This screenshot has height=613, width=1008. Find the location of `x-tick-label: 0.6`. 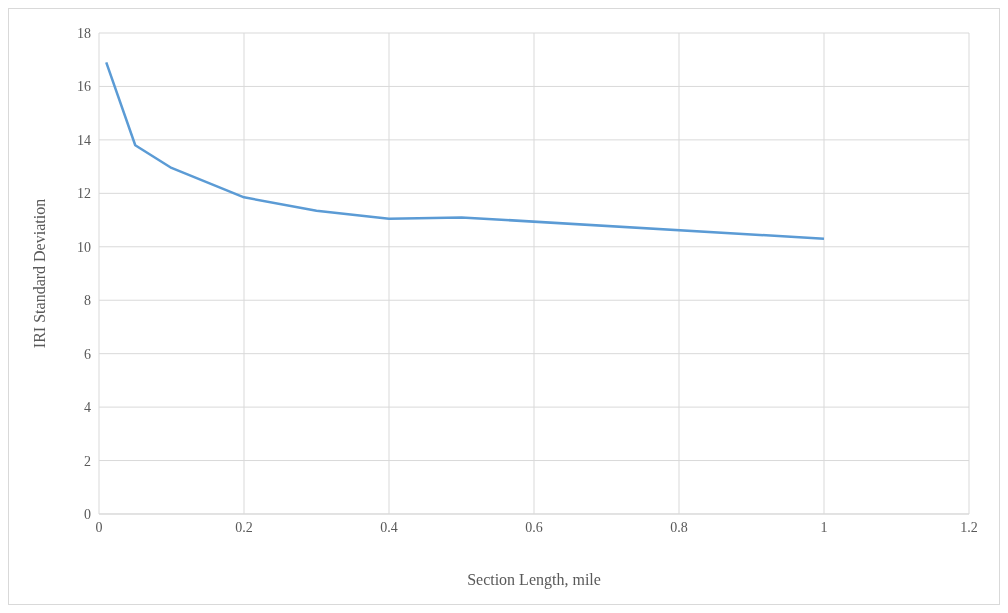

x-tick-label: 0.6 is located at coordinates (534, 527).